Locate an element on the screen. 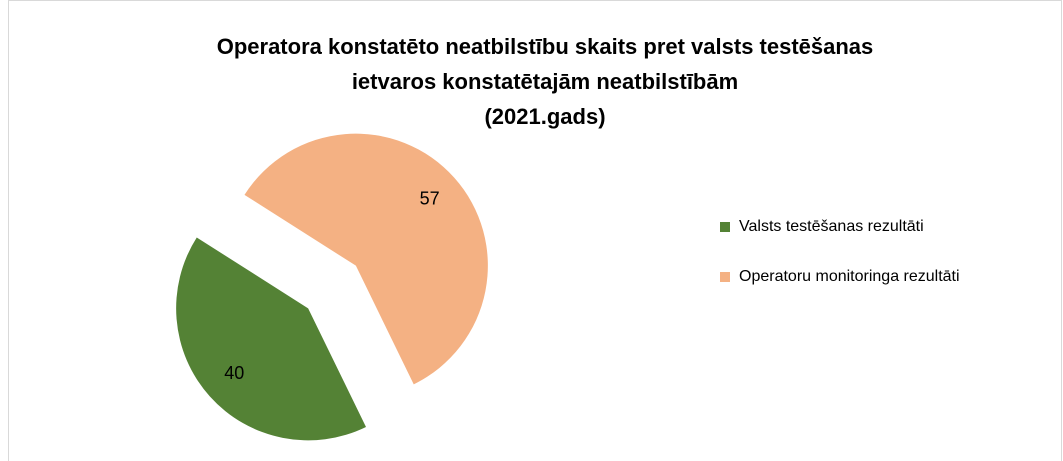 This screenshot has width=1063, height=461. chart-title: (2021.gads) is located at coordinates (544, 116).